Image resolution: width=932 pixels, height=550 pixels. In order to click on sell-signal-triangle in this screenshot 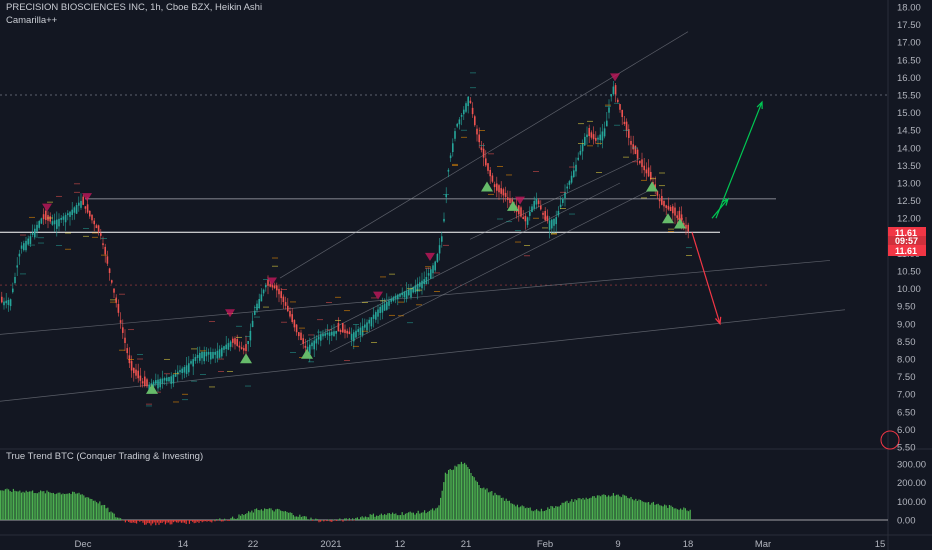, I will do `click(272, 281)`.